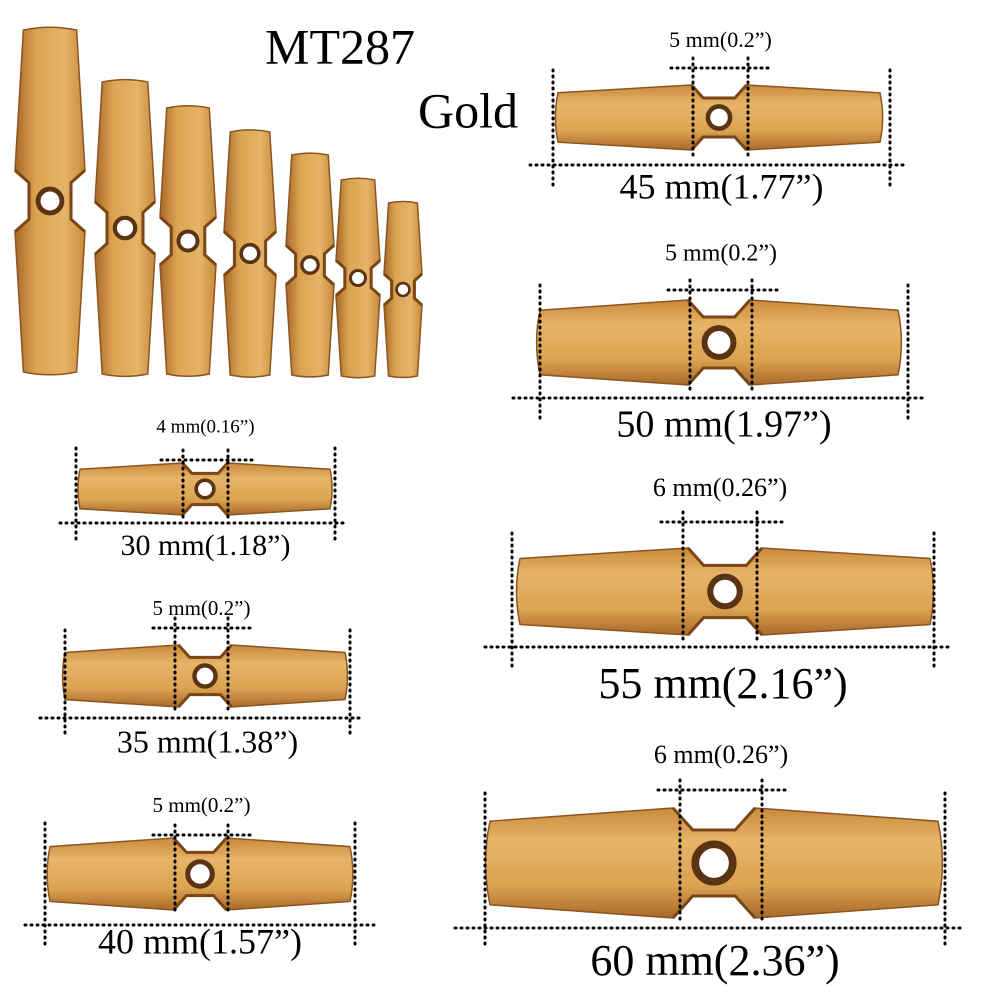  Describe the element at coordinates (340, 46) in the screenshot. I see `title: MT287` at that location.